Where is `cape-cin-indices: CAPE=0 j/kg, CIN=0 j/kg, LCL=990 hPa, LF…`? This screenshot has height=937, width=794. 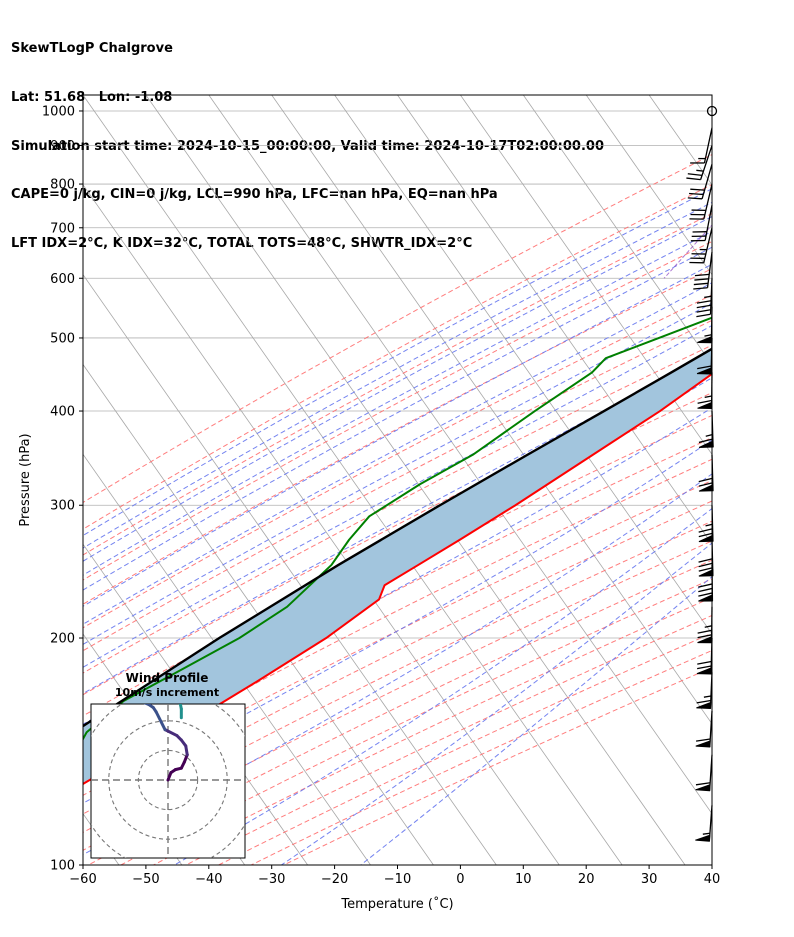
cape-cin-indices: CAPE=0 j/kg, CIN=0 j/kg, LCL=990 hPa, LF… is located at coordinates (254, 195).